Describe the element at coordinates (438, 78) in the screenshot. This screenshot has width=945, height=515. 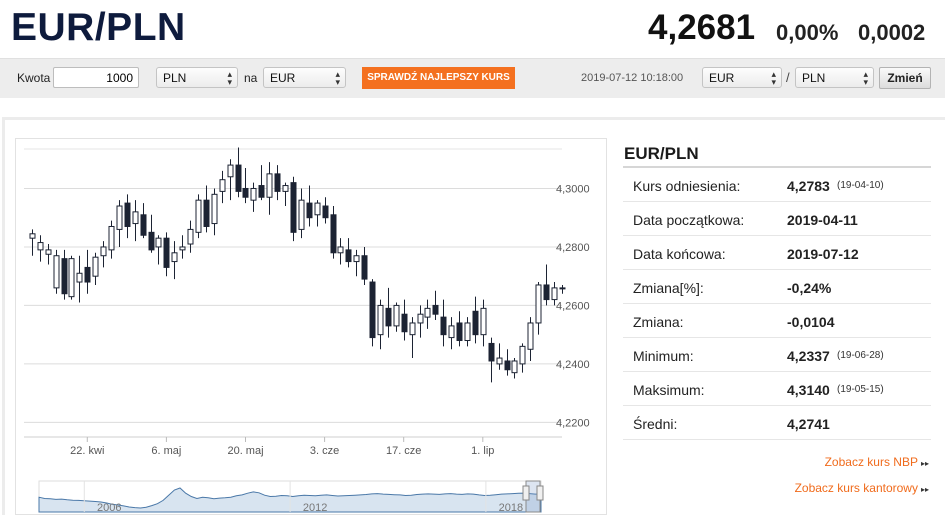
I see `check-best-rate-button: SPRAWDŹ NAJLEPSZY KURS` at that location.